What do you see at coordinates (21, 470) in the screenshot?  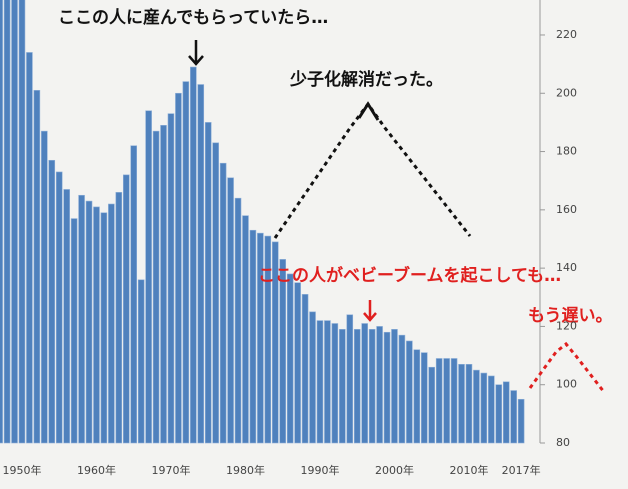 I see `x-tick-label: 1950年` at bounding box center [21, 470].